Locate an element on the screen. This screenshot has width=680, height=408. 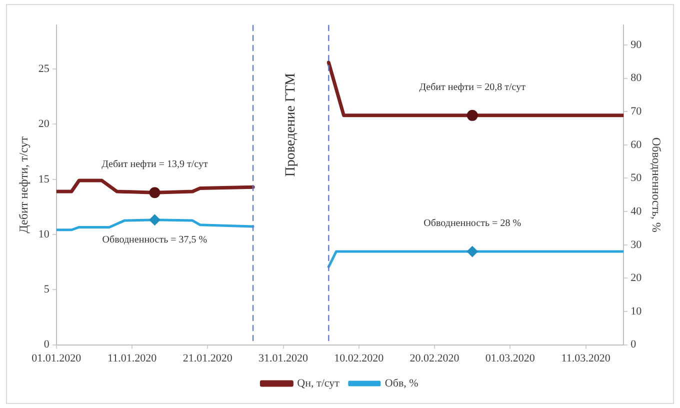
y2-tick-label: 80 is located at coordinates (636, 78).